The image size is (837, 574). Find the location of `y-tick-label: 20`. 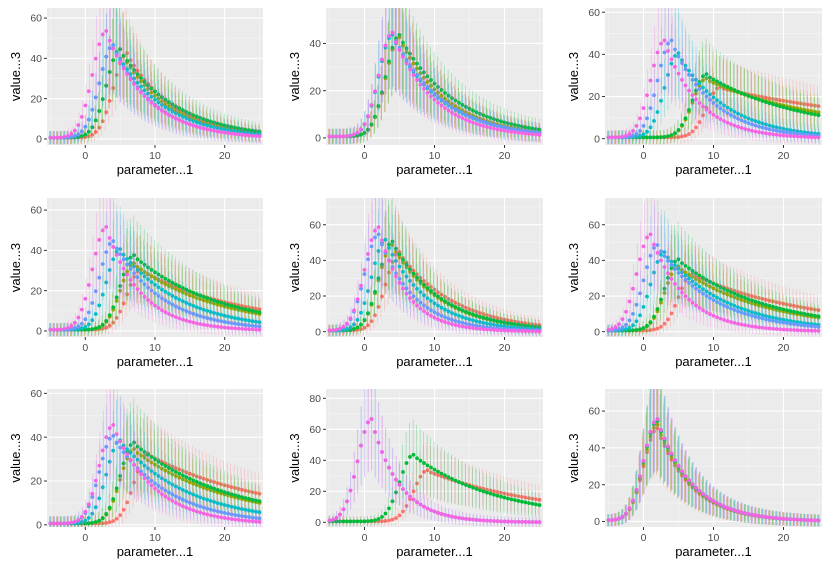

y-tick-label: 20 is located at coordinates (594, 97).